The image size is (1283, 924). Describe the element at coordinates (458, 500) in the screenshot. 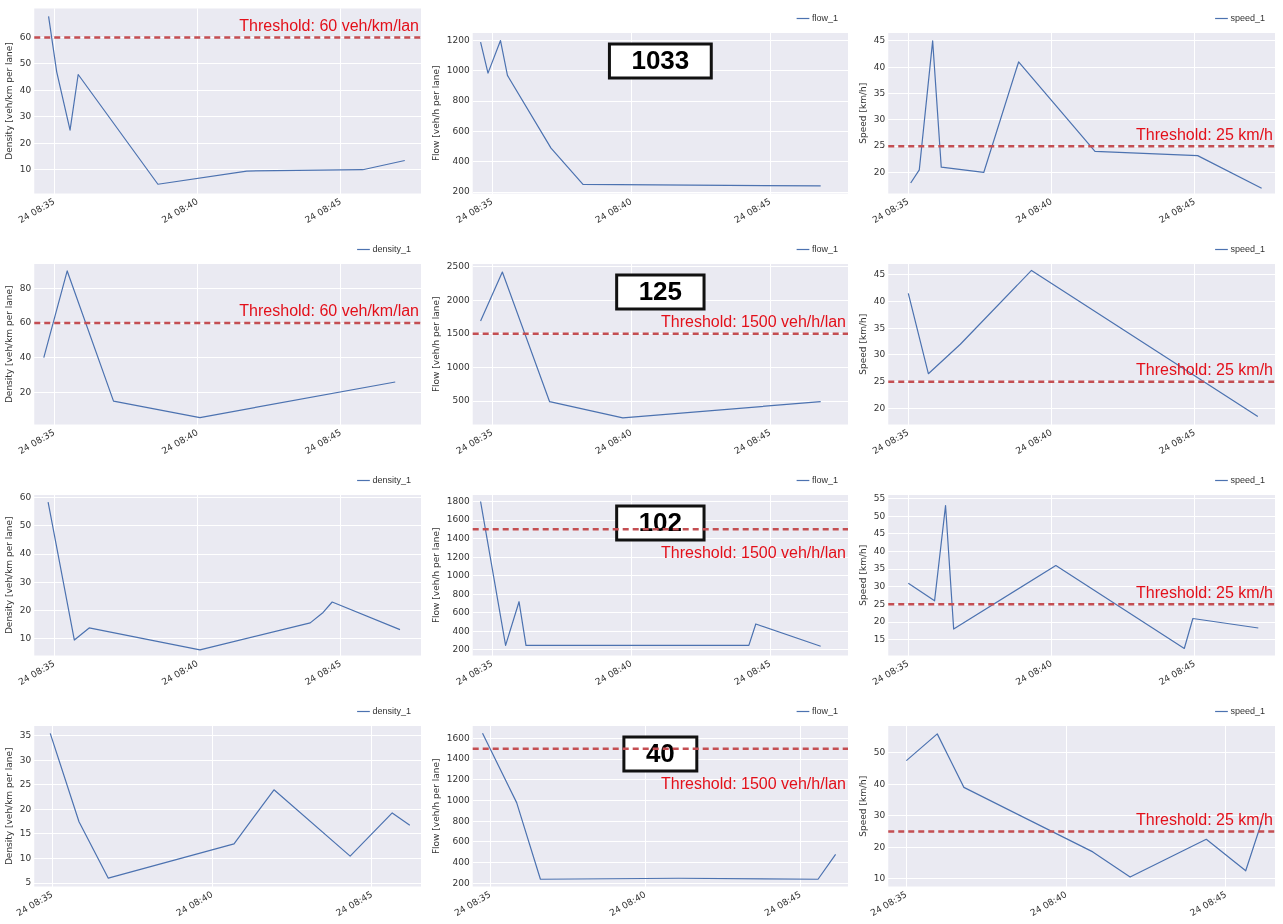

I see `y-tick-label: 1800` at that location.